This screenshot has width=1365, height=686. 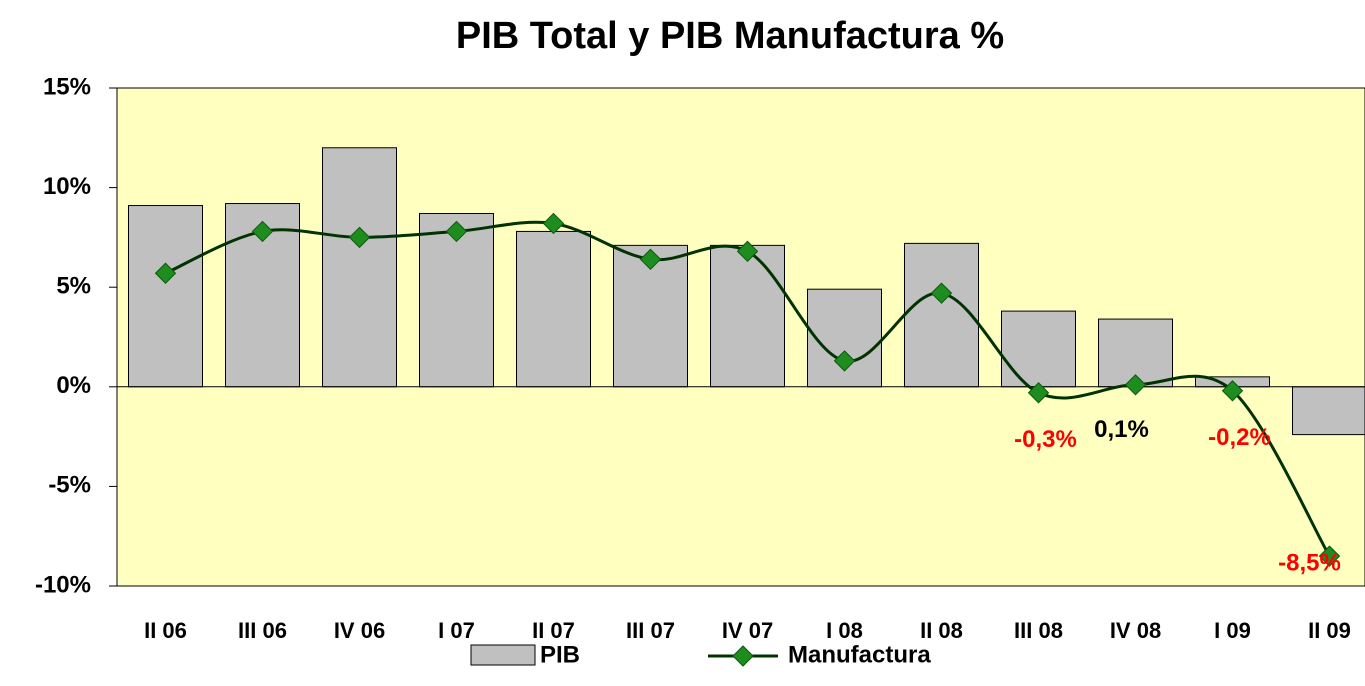 I want to click on chart-title: PIB Total y PIB Manufactura %, so click(x=730, y=36).